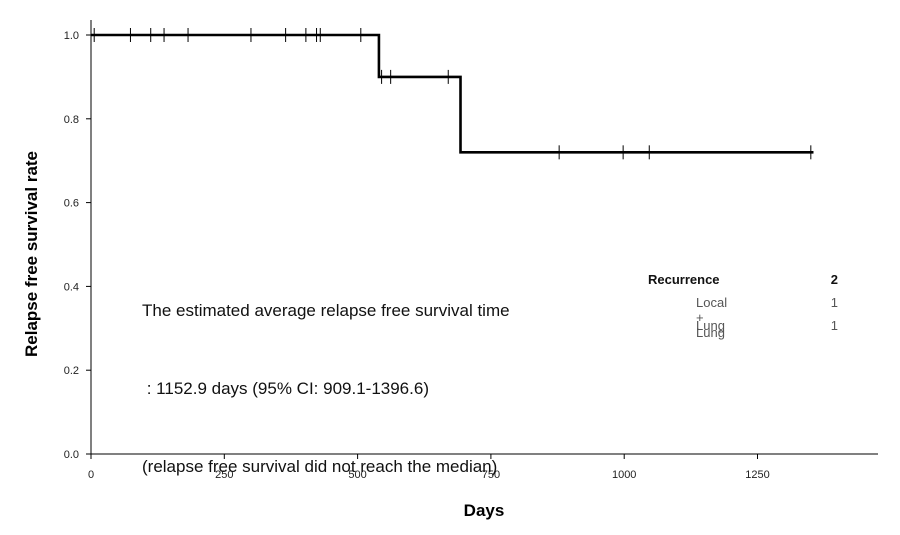 The image size is (900, 535). Describe the element at coordinates (91, 475) in the screenshot. I see `x-tick-label: 0` at that location.